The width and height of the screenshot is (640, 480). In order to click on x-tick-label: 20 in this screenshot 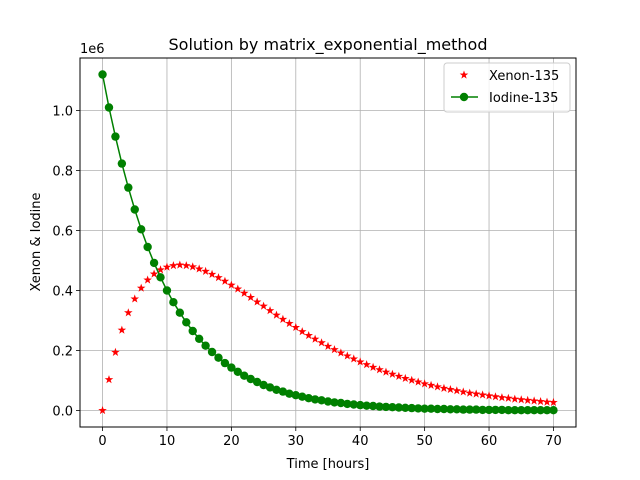, I will do `click(231, 441)`.